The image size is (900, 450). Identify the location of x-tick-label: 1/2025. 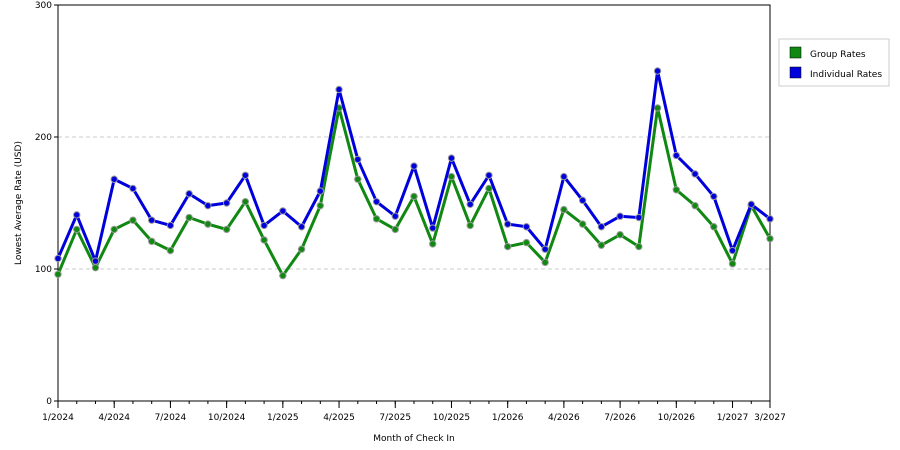
(283, 418).